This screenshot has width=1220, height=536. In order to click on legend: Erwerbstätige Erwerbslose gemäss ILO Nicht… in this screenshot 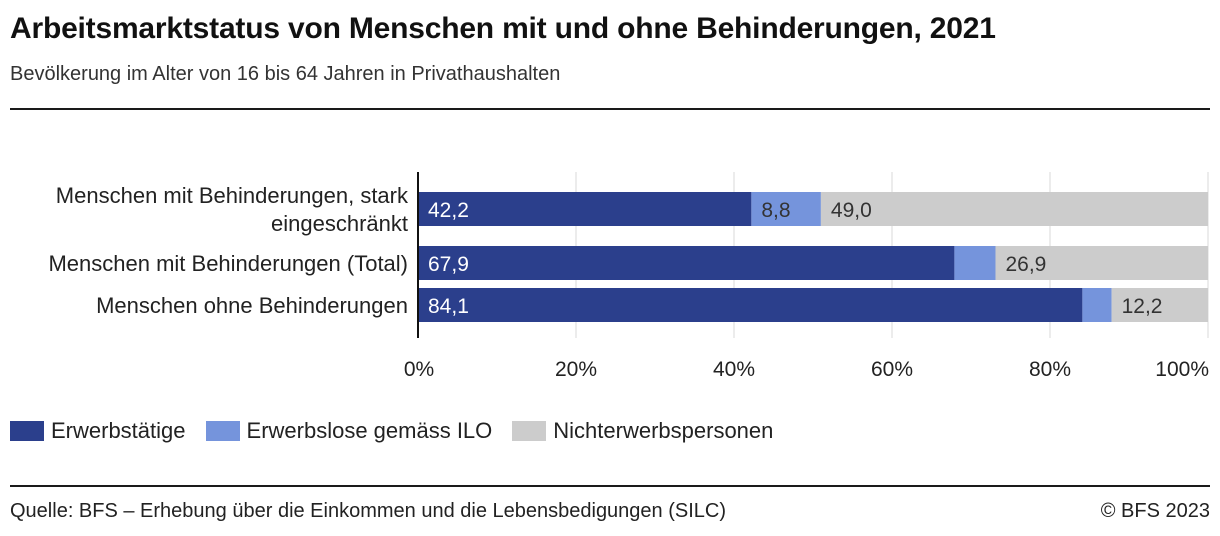, I will do `click(401, 431)`.